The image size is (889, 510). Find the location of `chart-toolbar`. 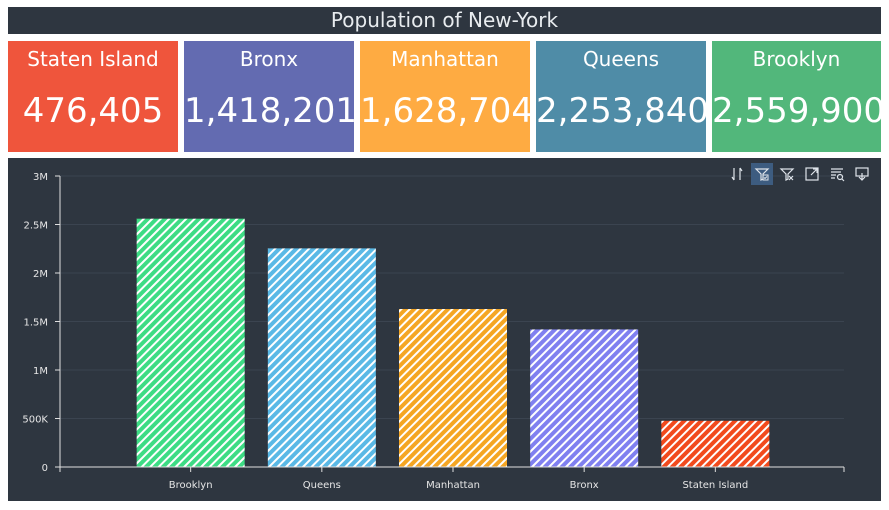

chart-toolbar is located at coordinates (801, 174).